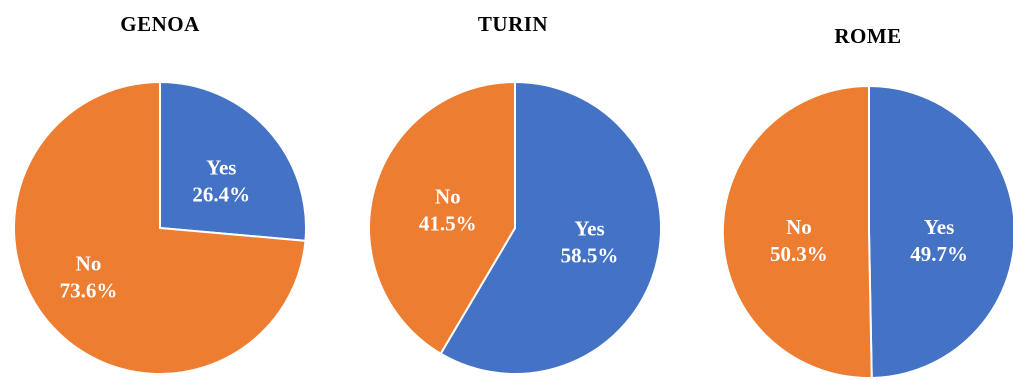  What do you see at coordinates (89, 291) in the screenshot?
I see `slice-percent-label: 73.6%` at bounding box center [89, 291].